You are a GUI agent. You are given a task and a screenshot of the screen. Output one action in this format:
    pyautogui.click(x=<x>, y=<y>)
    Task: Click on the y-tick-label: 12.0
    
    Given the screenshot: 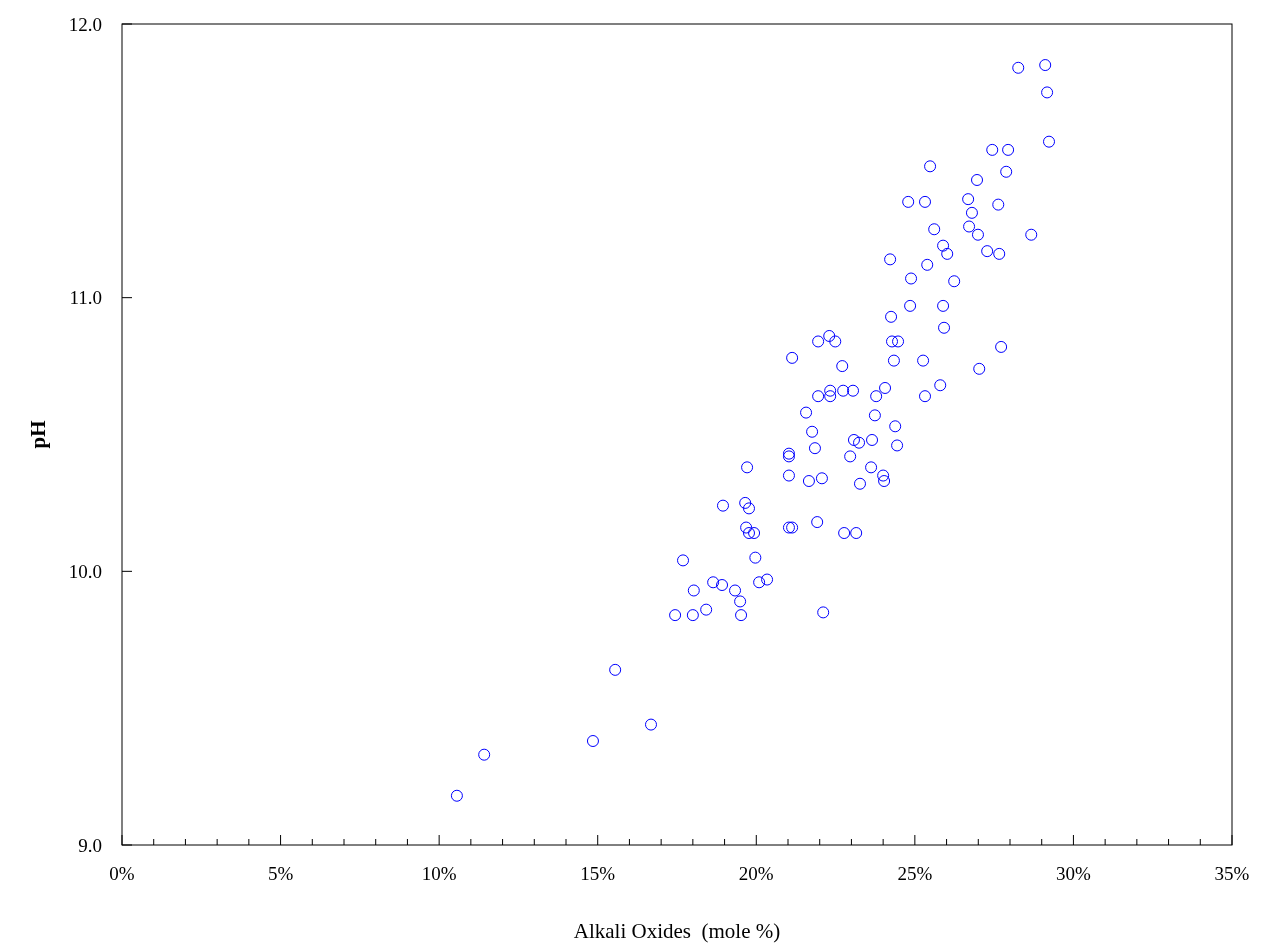 What is the action you would take?
    pyautogui.click(x=85, y=24)
    